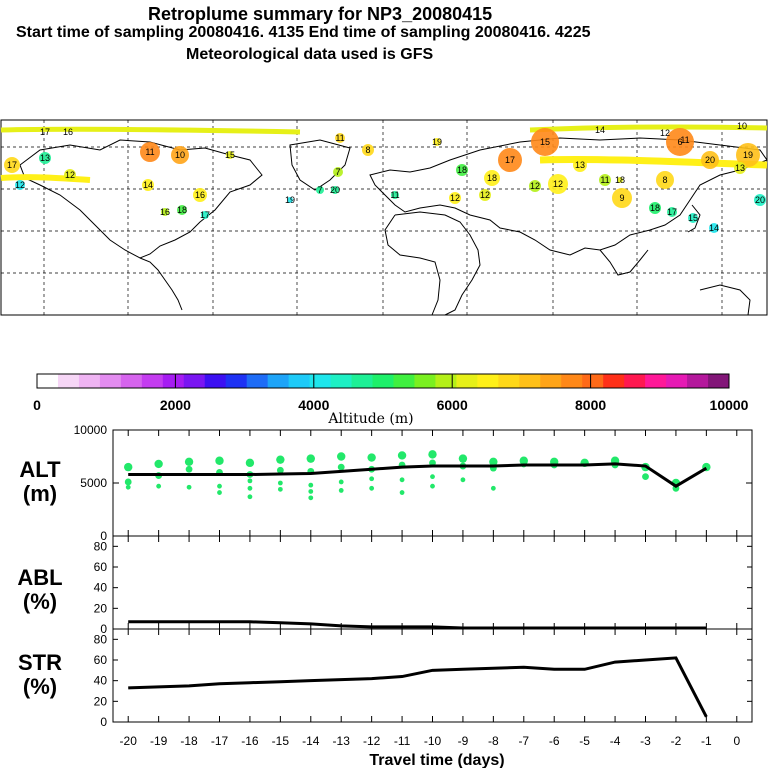 Image resolution: width=768 pixels, height=768 pixels. I want to click on x-tick-label: -4, so click(615, 741).